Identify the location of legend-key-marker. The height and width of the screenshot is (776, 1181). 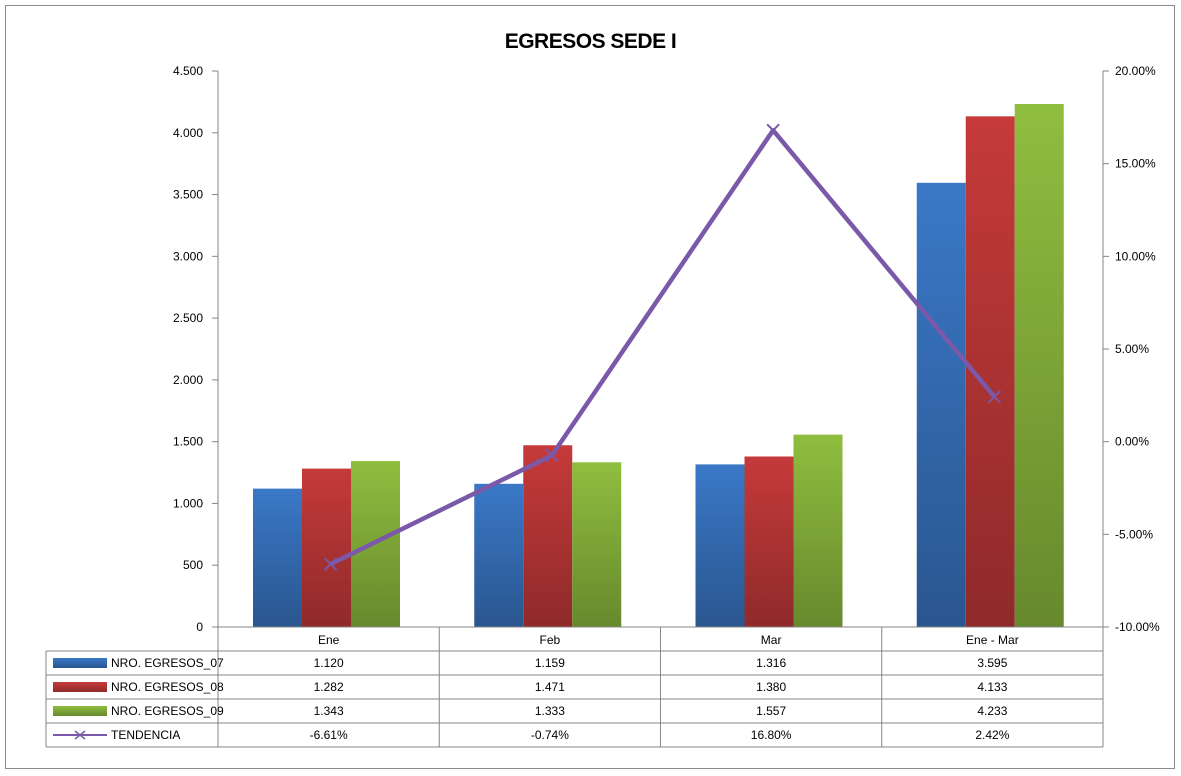
(80, 735).